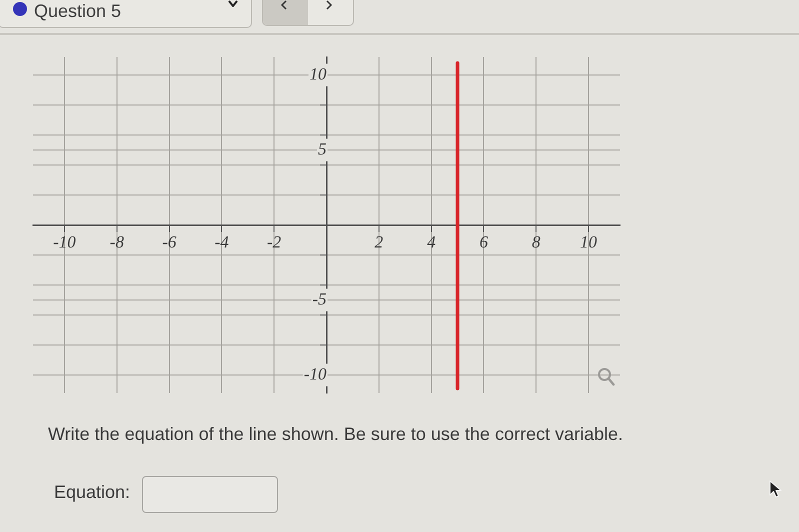  Describe the element at coordinates (78, 11) in the screenshot. I see `chart-title: Question 5` at that location.